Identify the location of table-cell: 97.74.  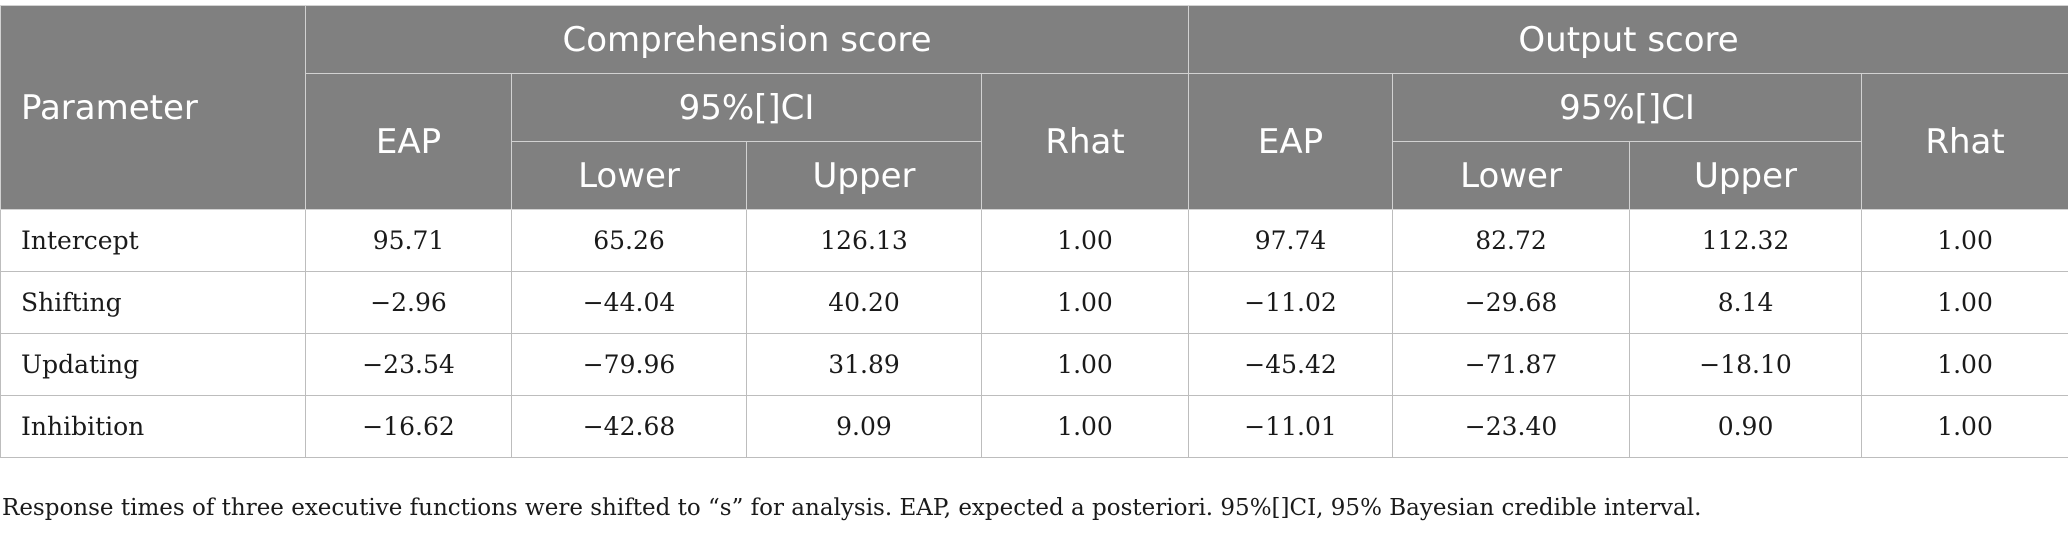
(1291, 240).